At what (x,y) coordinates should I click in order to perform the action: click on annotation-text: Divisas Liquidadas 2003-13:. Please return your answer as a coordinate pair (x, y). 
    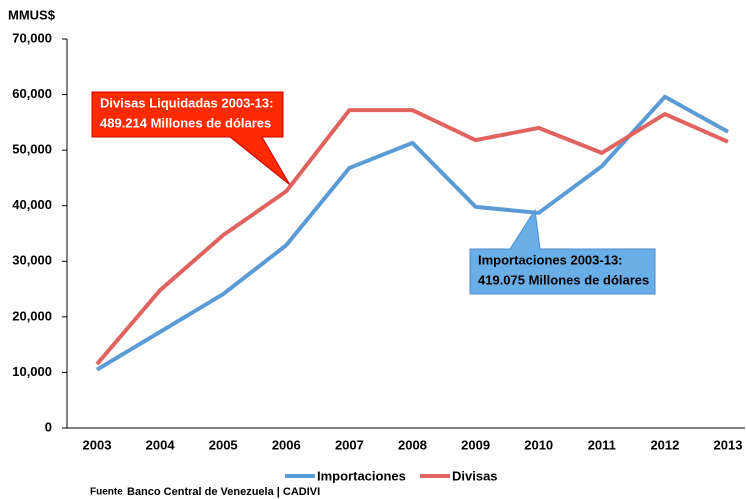
    Looking at the image, I should click on (186, 102).